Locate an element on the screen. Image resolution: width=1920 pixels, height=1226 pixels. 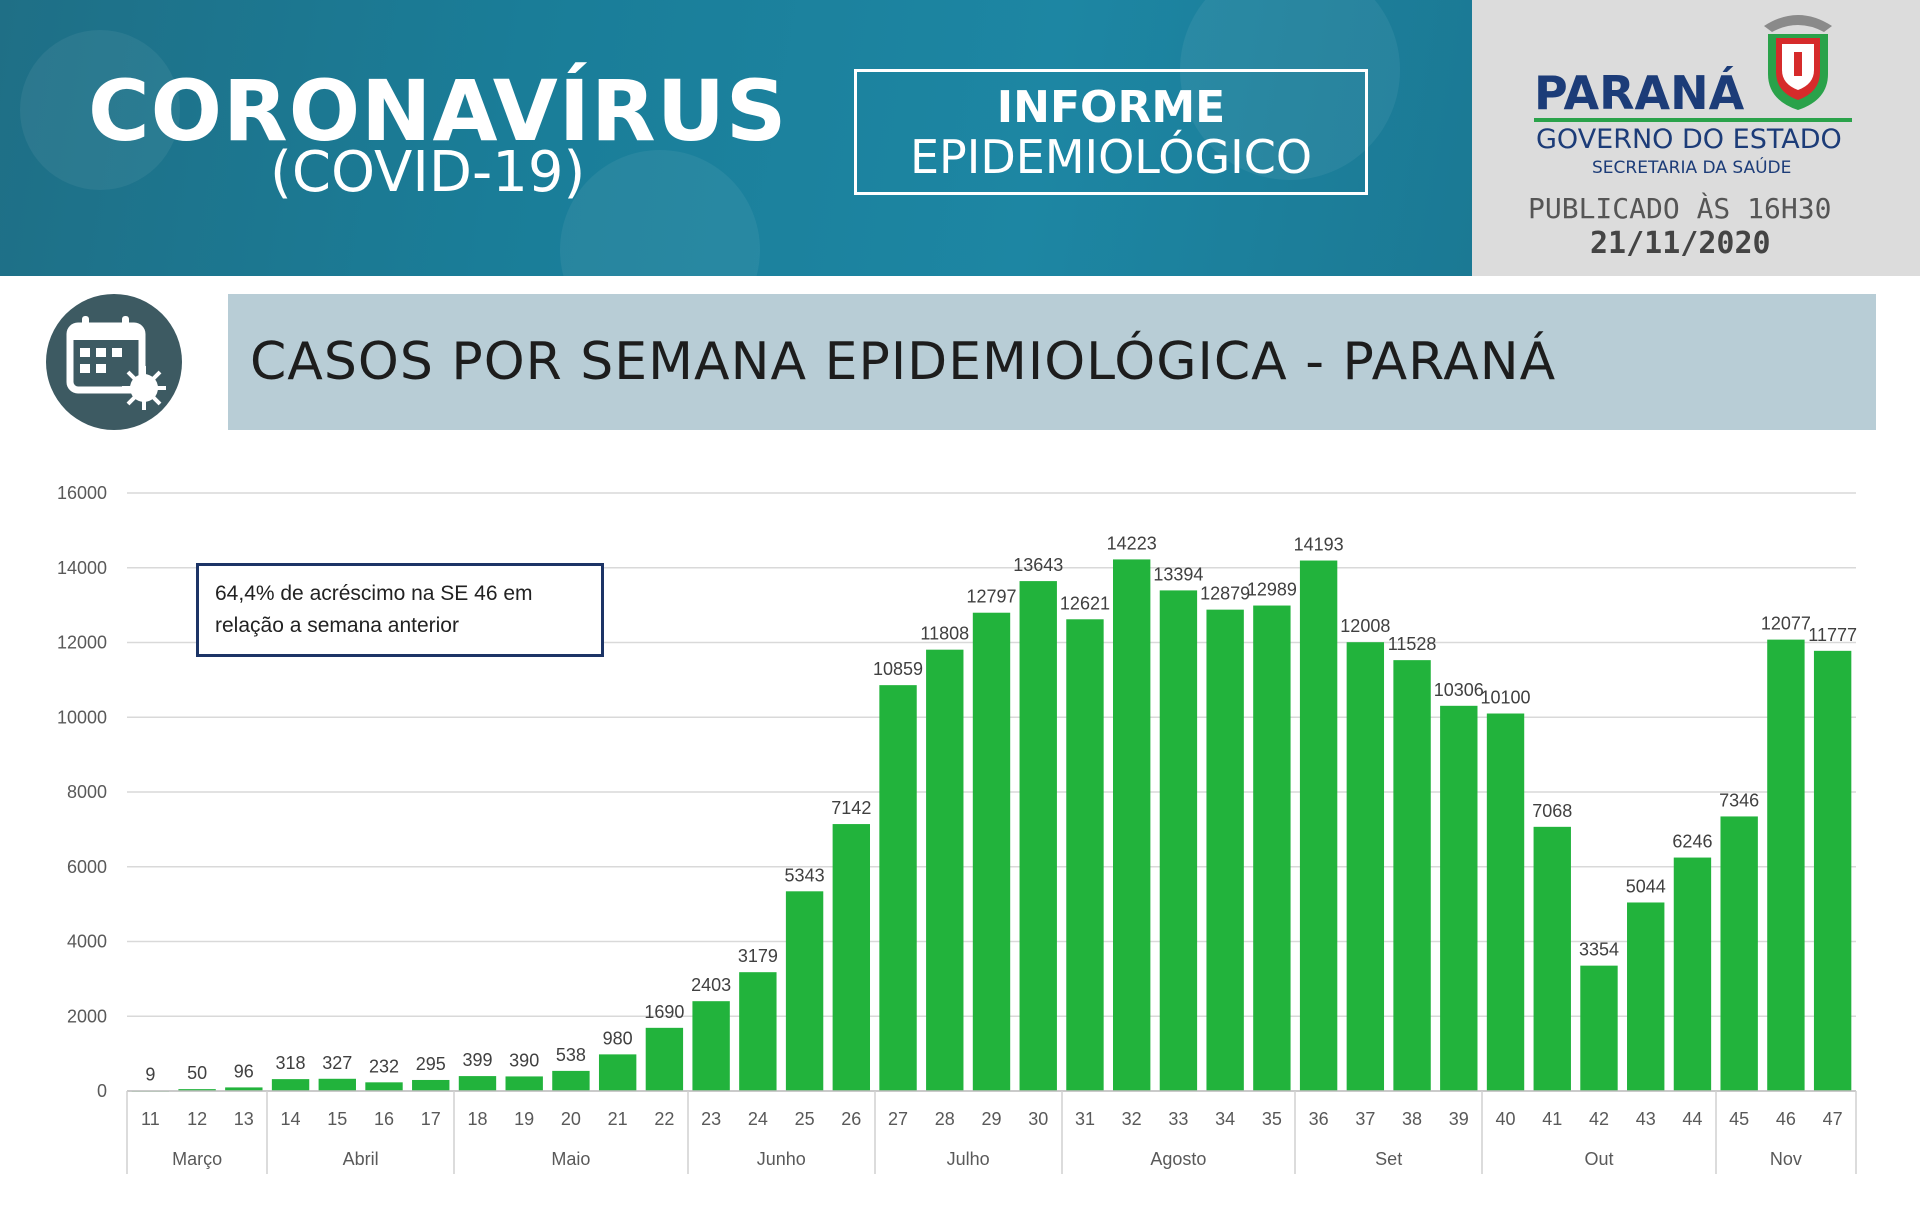
x-tick-label: 20 is located at coordinates (571, 1119).